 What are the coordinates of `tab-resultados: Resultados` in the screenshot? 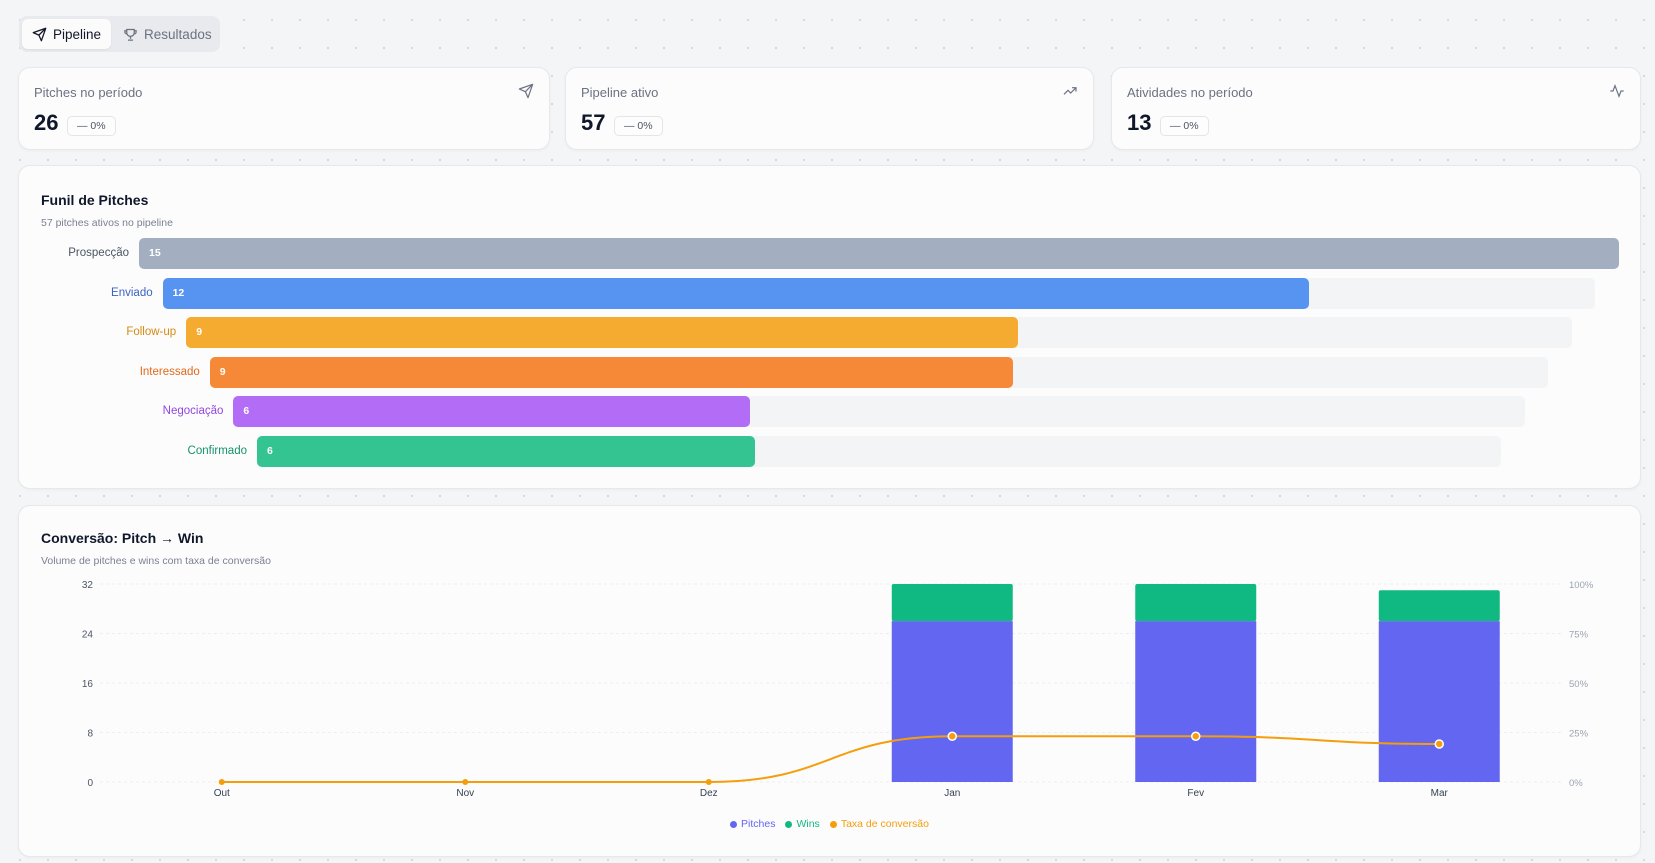 It's located at (167, 34).